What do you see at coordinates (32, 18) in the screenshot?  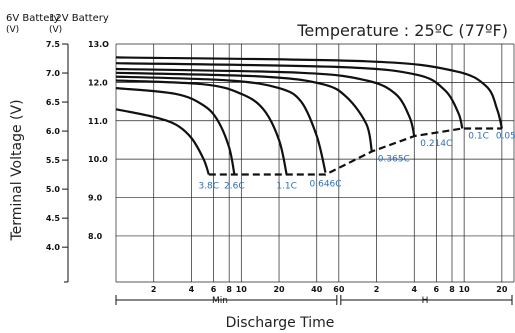 I see `axis-6v-header: 6V Battery` at bounding box center [32, 18].